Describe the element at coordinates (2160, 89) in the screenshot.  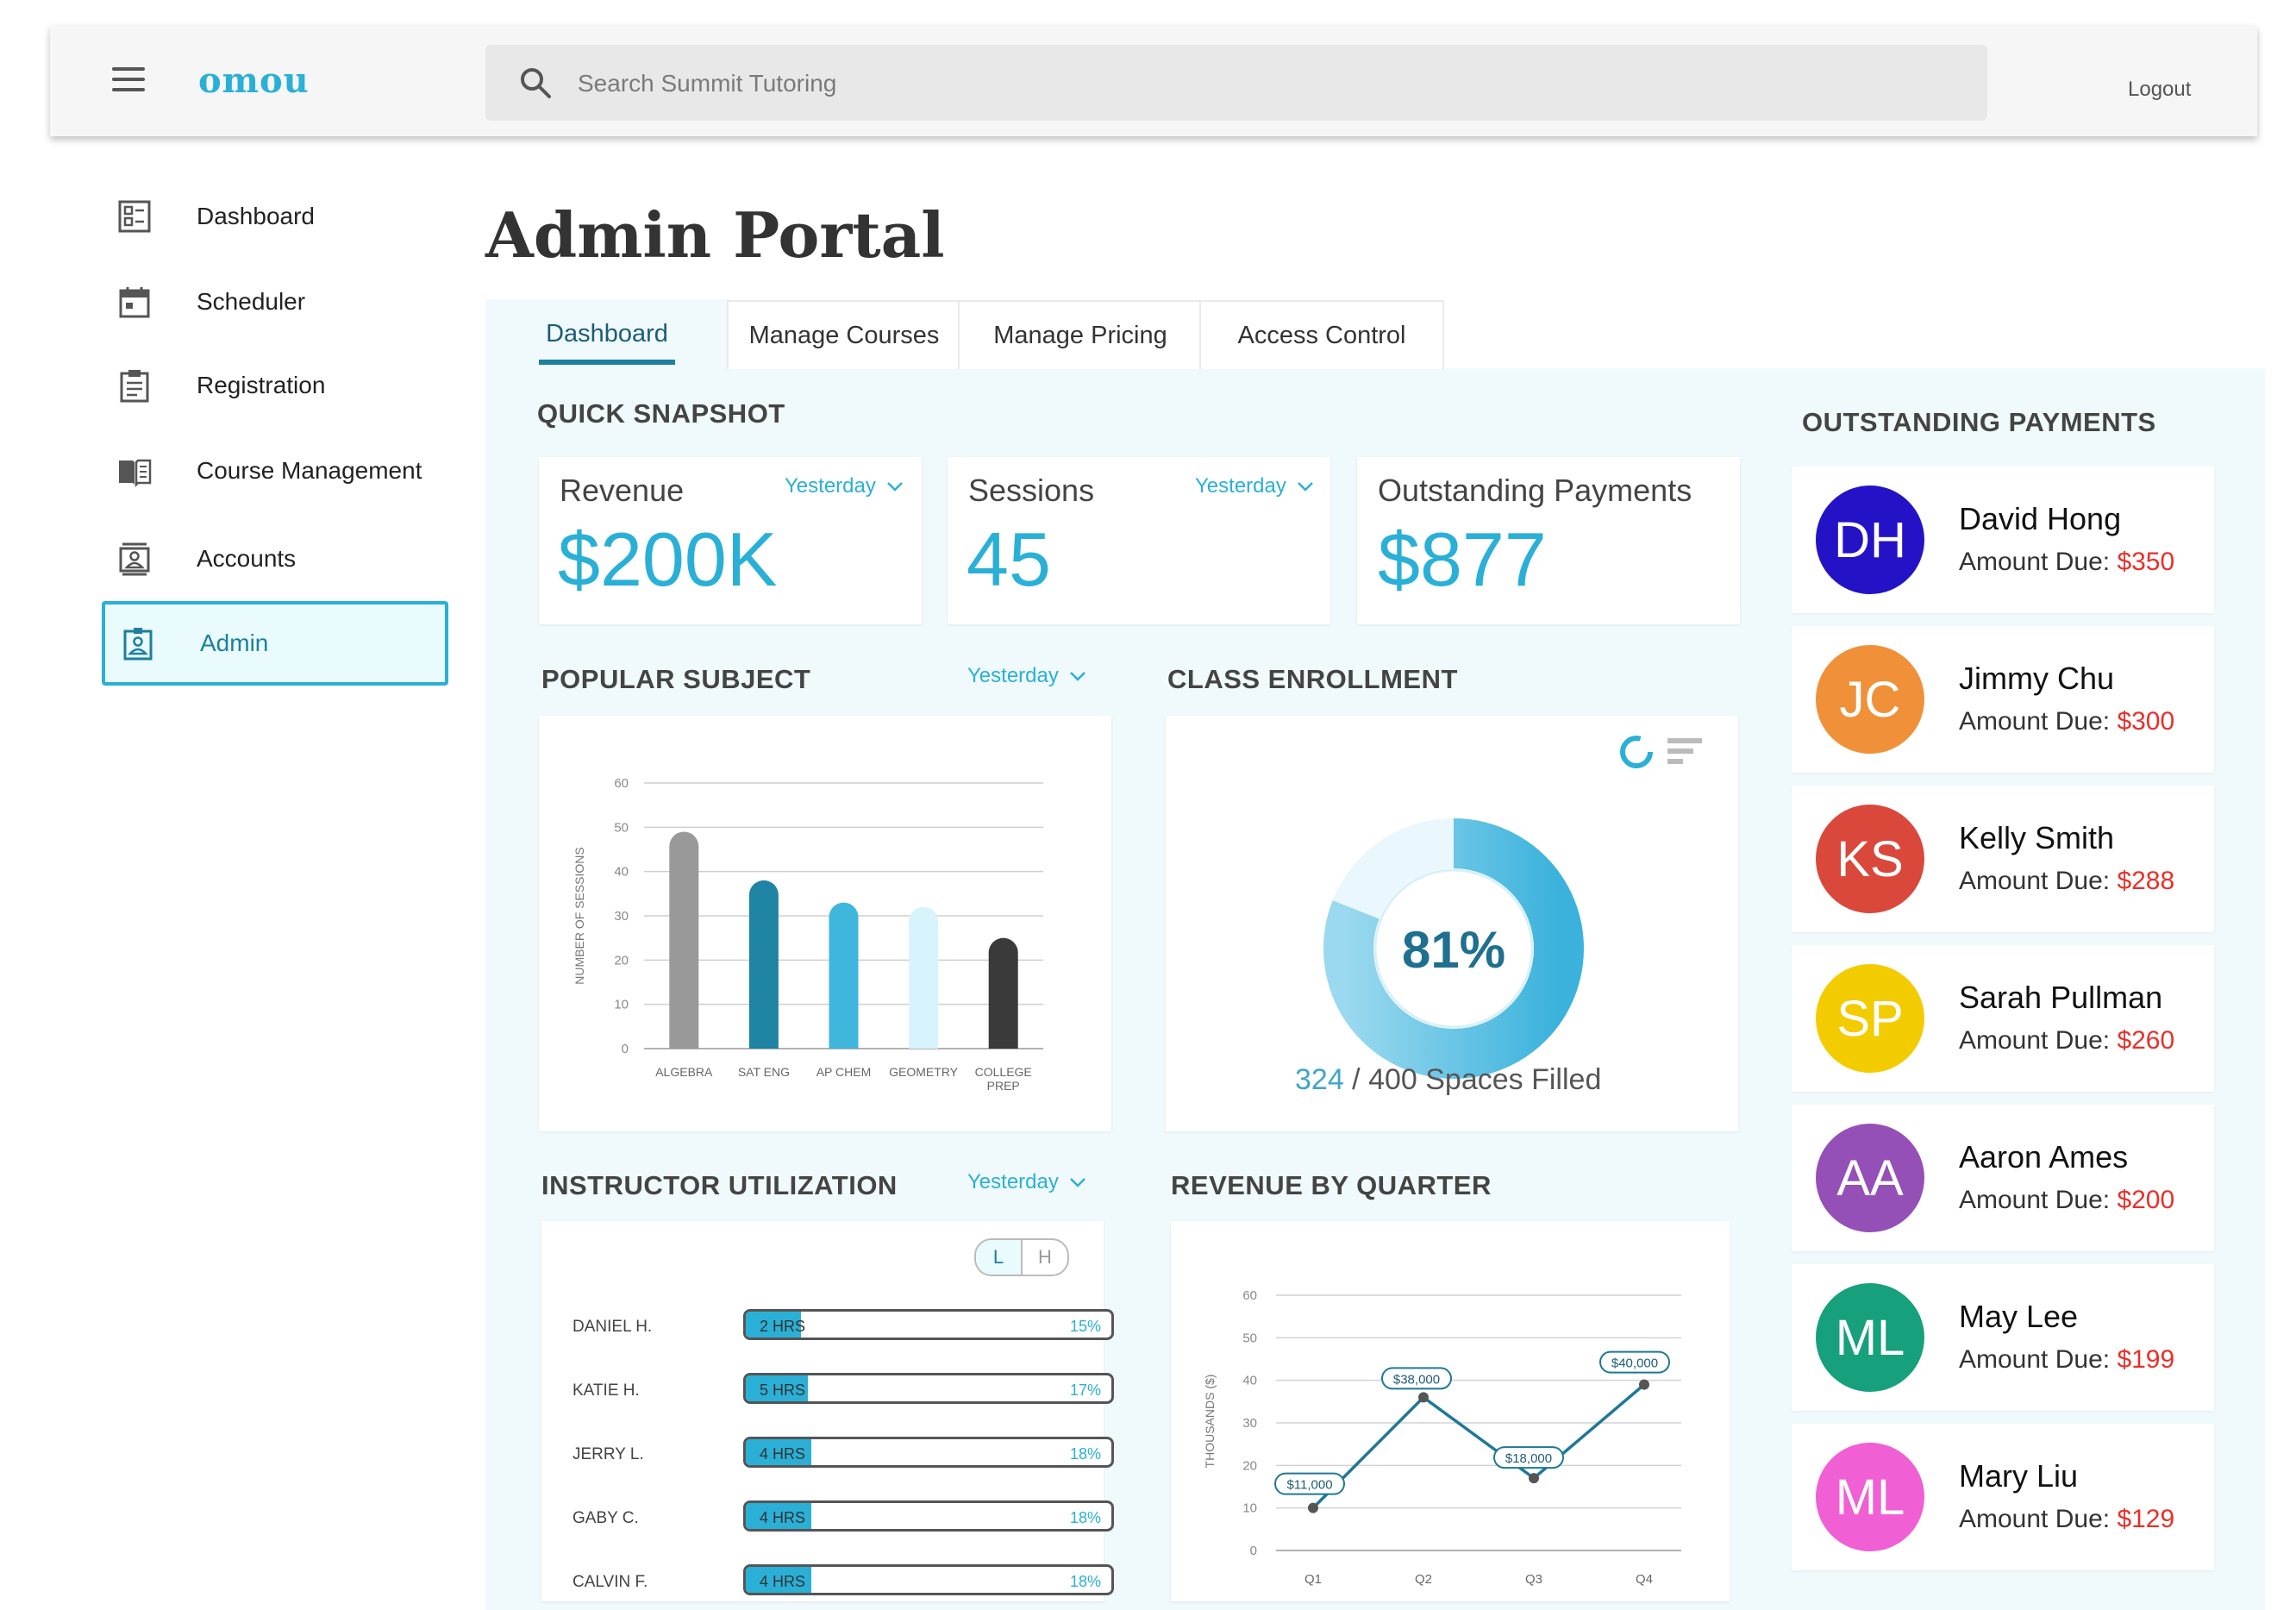
I see `logout-button: Logout` at that location.